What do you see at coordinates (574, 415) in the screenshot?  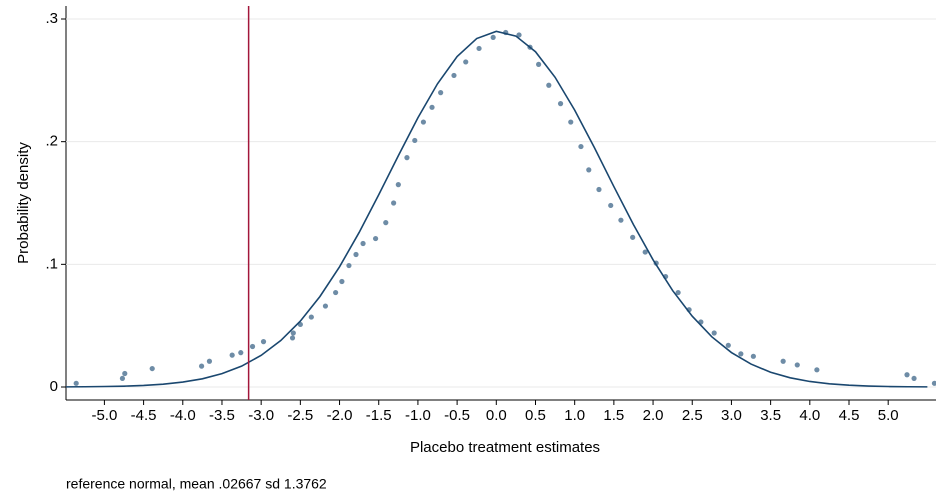 I see `x-tick-label: 1.0` at bounding box center [574, 415].